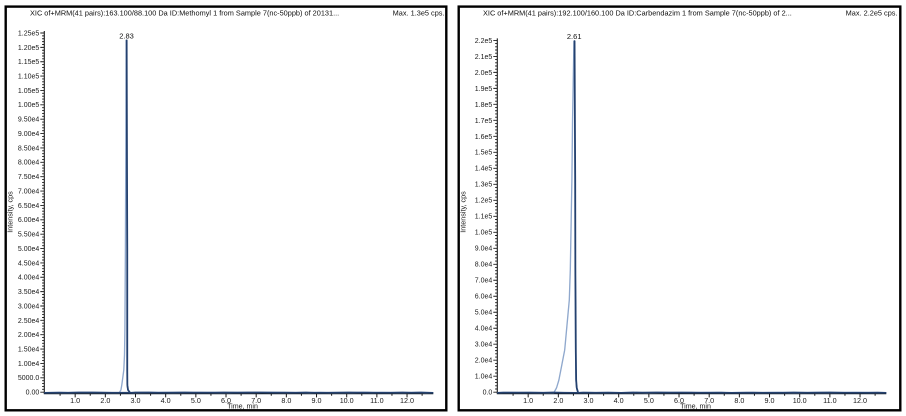  I want to click on svg-text: 6.00e4, so click(29, 220).